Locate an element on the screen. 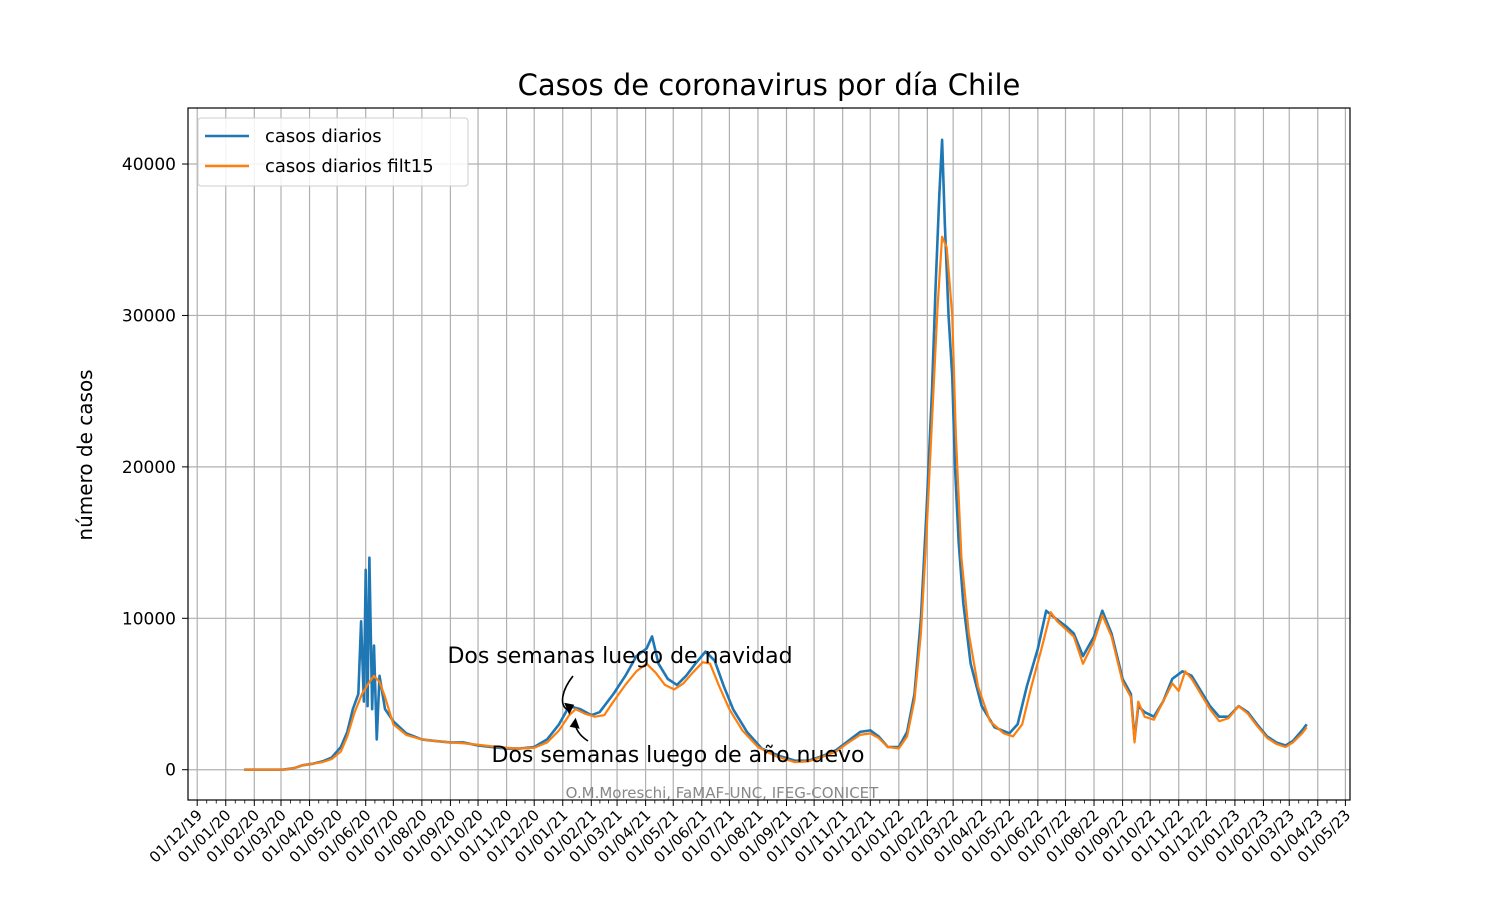  y-tick-label: 10000 is located at coordinates (149, 619).